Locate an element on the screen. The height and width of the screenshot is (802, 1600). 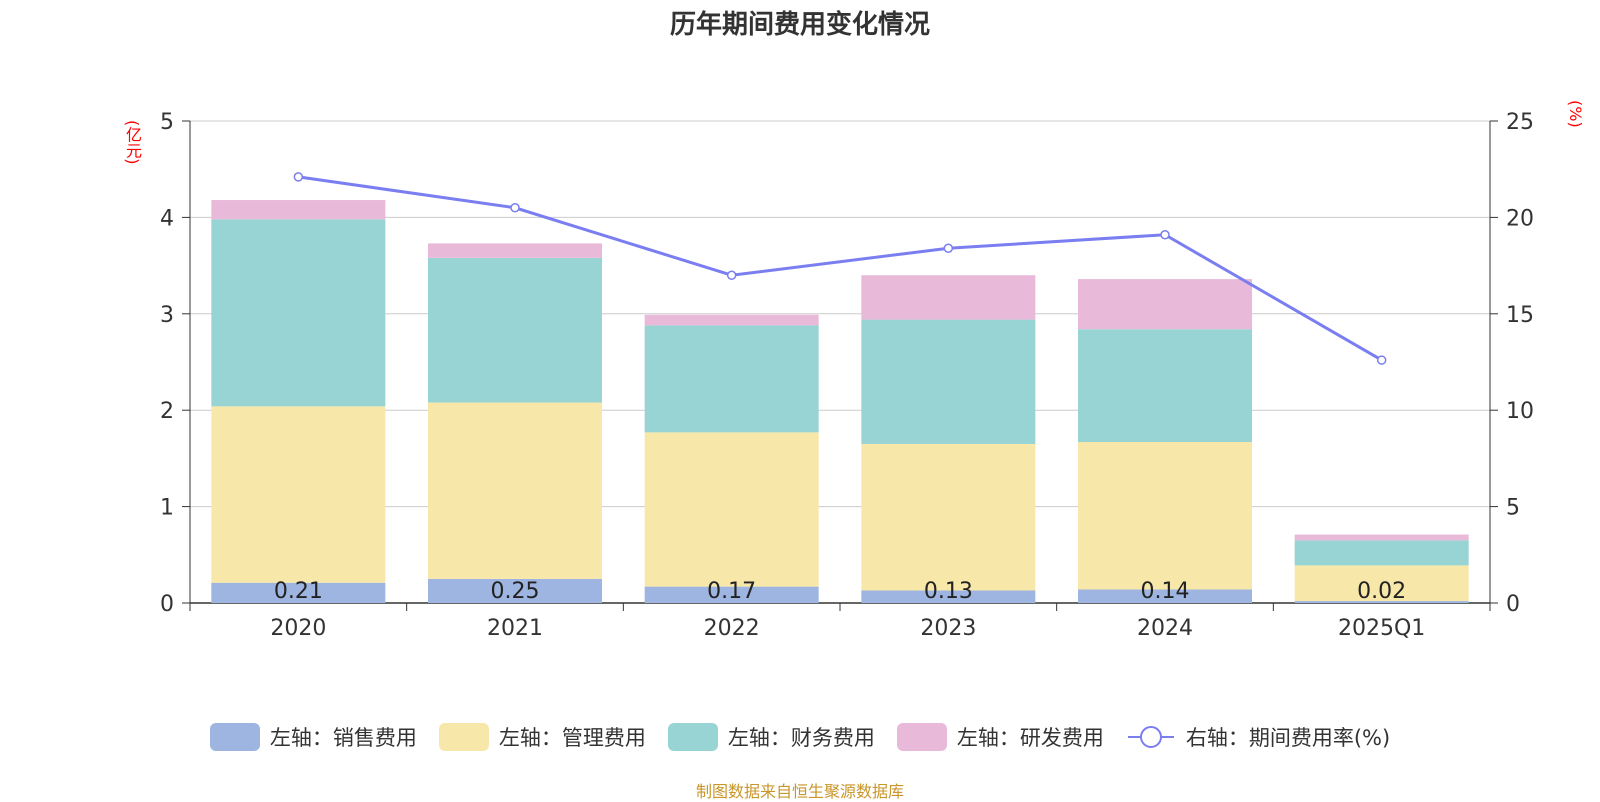
right-axis-tick-label: 0 is located at coordinates (1513, 604).